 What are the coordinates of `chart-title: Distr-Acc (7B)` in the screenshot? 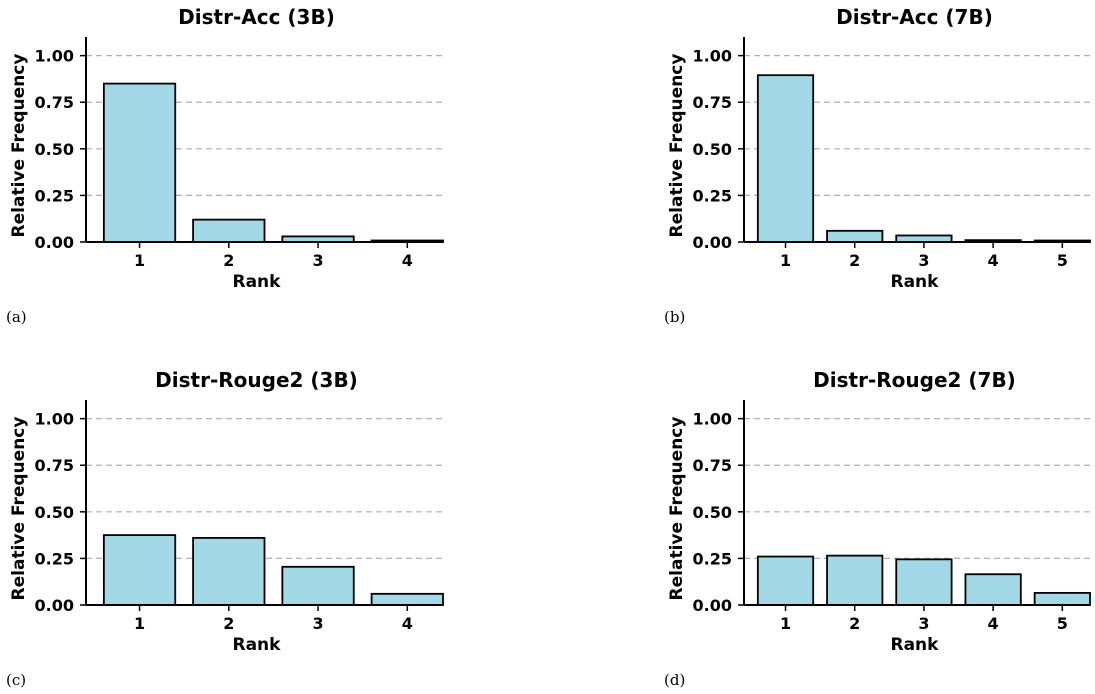 It's located at (914, 17).